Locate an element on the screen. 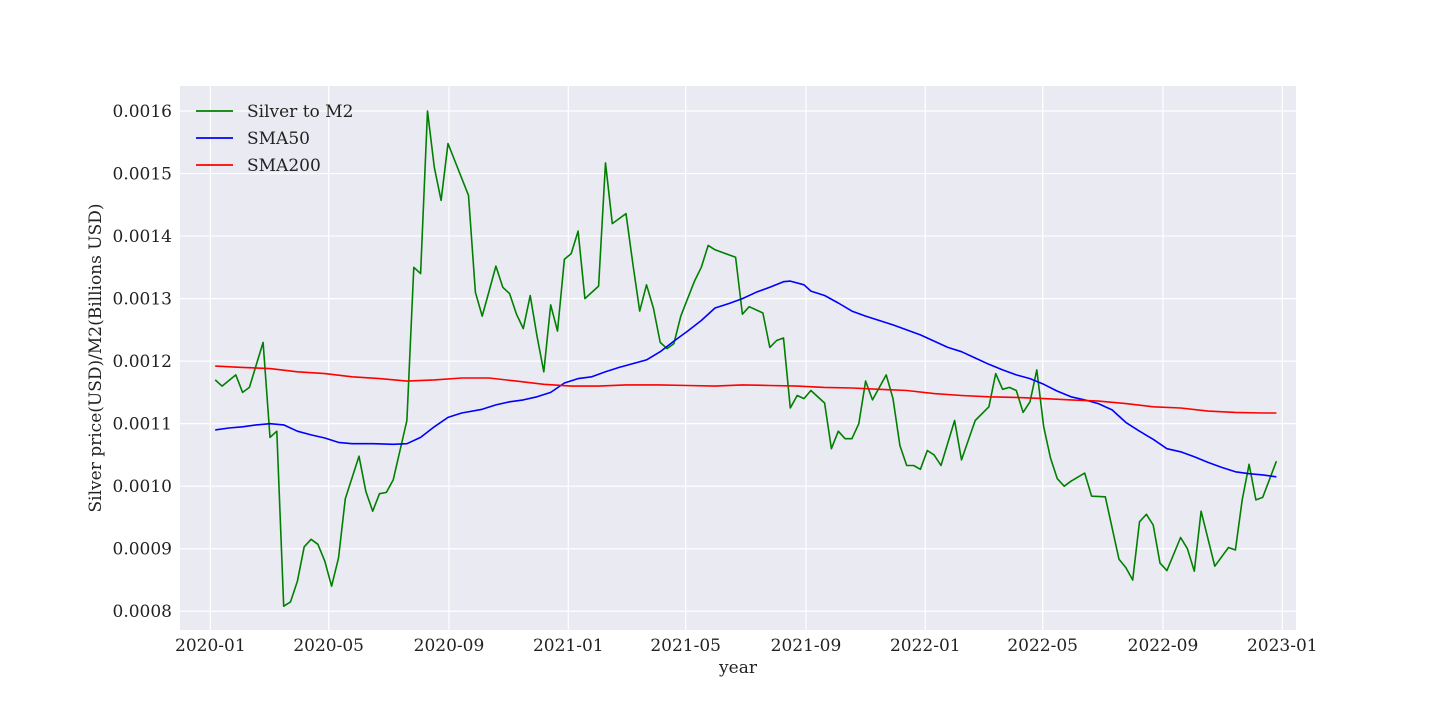  x-tick-label: 2021-05 is located at coordinates (685, 646).